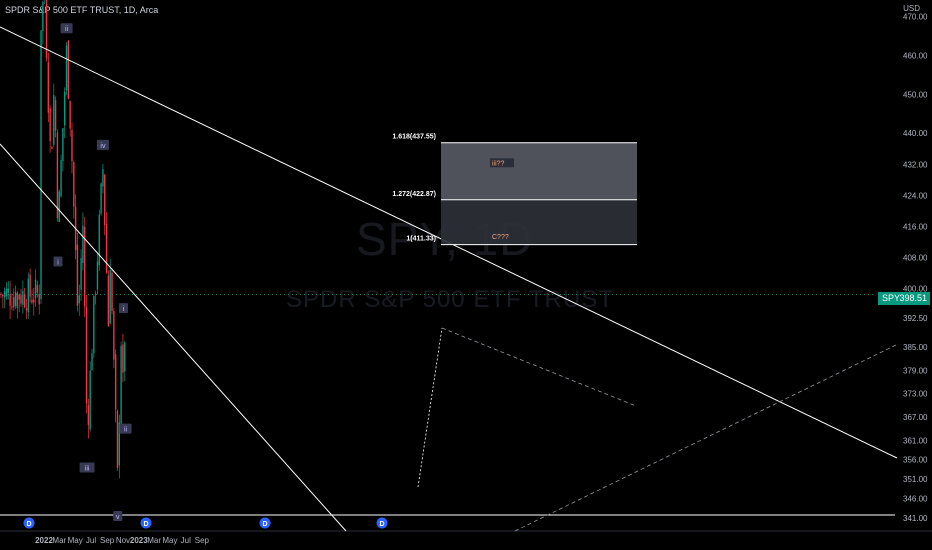 This screenshot has width=932, height=550. Describe the element at coordinates (915, 347) in the screenshot. I see `y-tick-label: 385.00` at that location.